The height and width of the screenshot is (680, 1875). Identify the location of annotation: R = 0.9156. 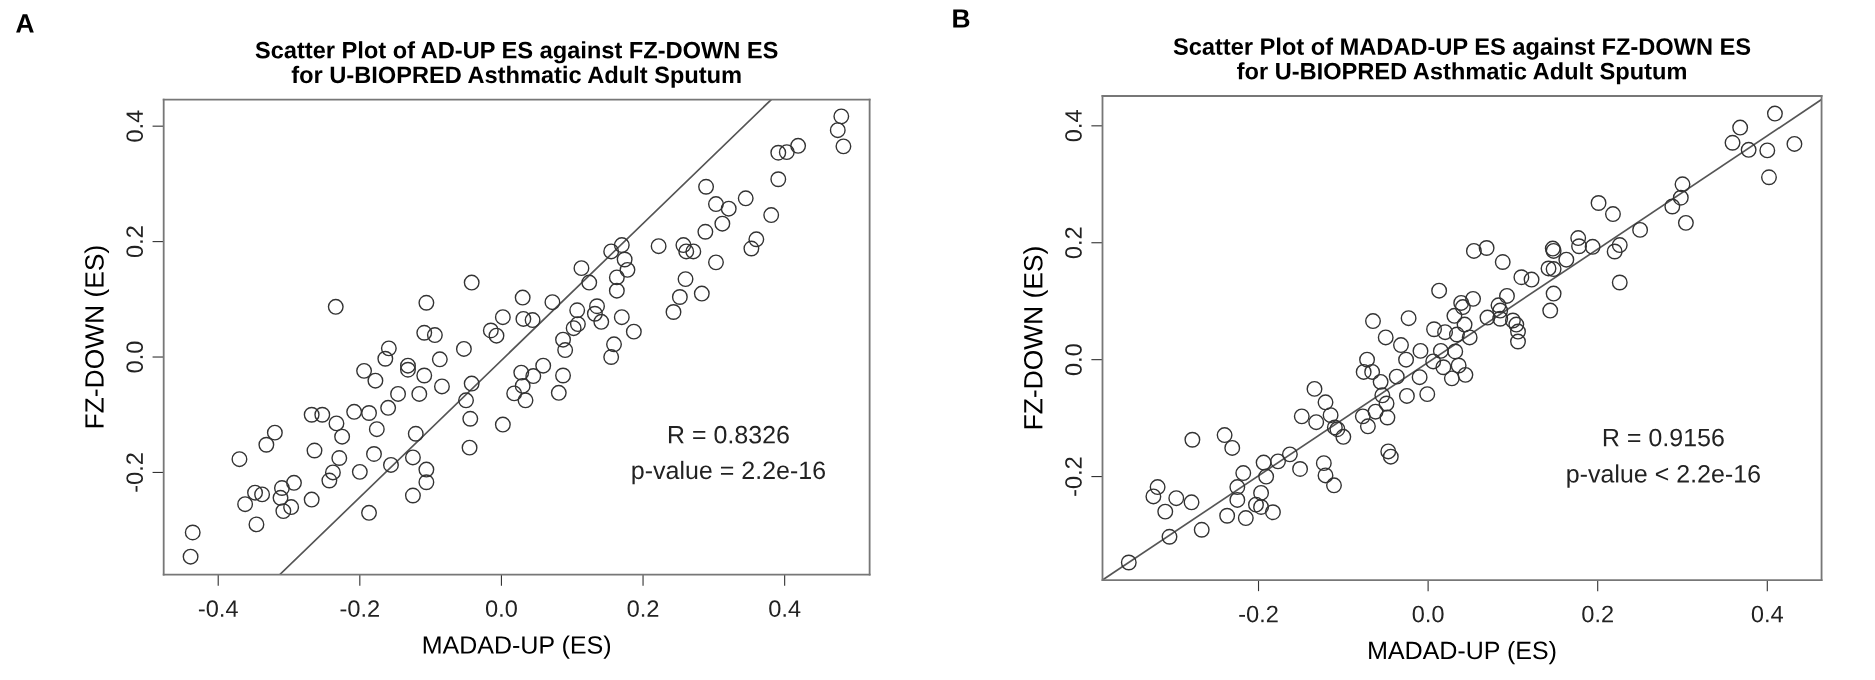
(1663, 437).